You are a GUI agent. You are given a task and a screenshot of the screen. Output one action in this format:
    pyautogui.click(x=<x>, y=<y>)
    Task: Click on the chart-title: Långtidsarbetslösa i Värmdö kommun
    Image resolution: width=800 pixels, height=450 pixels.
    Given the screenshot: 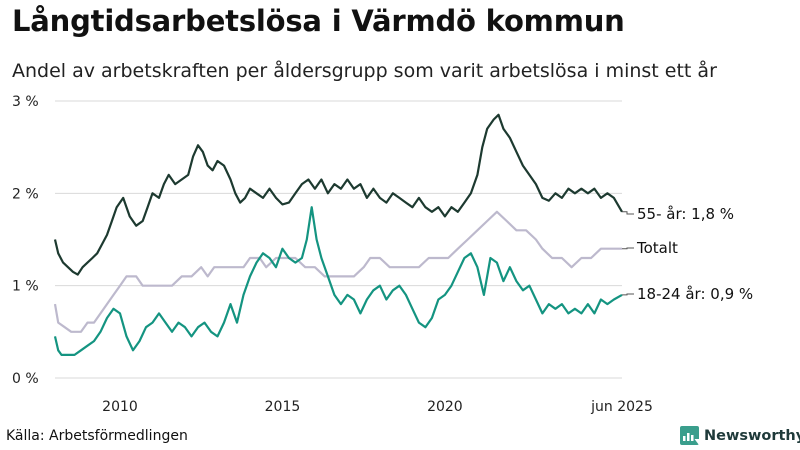 What is the action you would take?
    pyautogui.click(x=318, y=21)
    